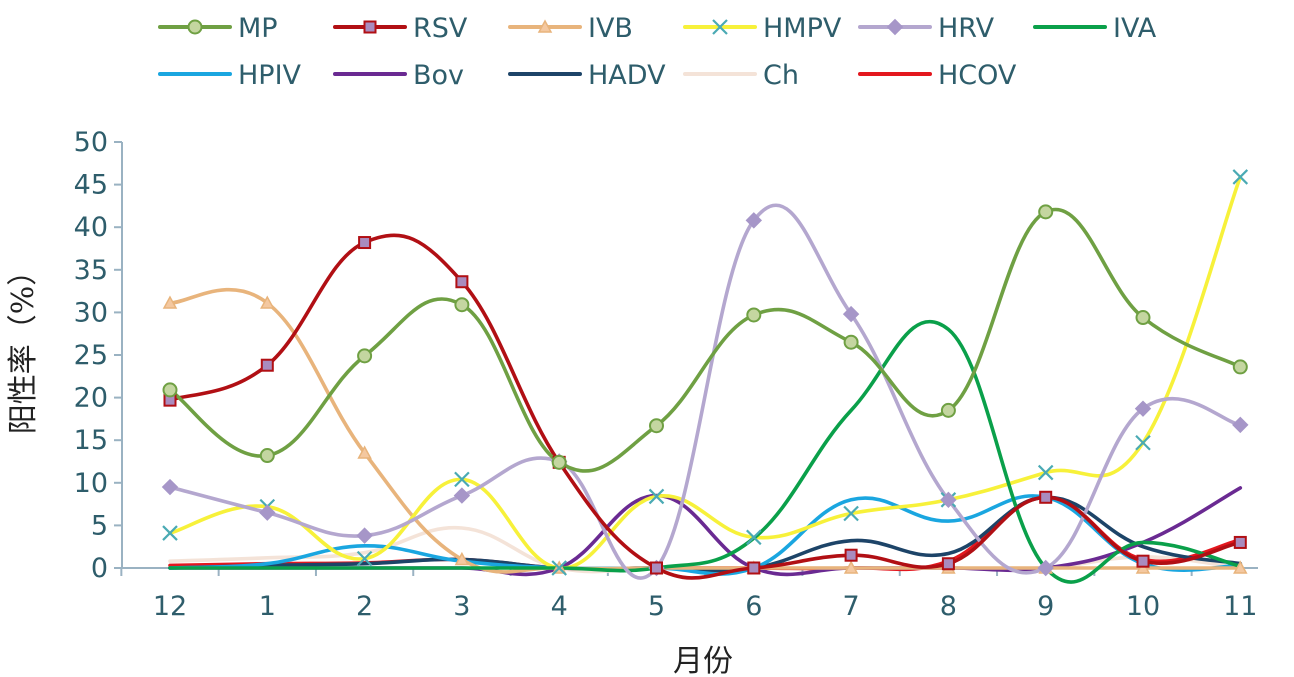 This screenshot has width=1294, height=677. Describe the element at coordinates (1135, 28) in the screenshot. I see `legend-label: IVA` at that location.